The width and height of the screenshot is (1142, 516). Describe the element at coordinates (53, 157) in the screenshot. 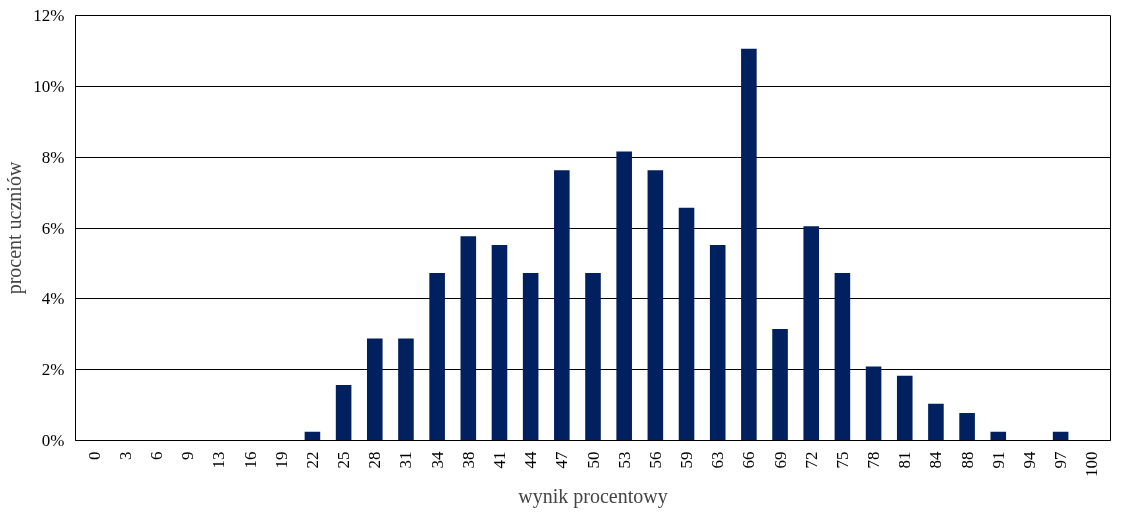

I see `y-tick-label: 8%` at that location.